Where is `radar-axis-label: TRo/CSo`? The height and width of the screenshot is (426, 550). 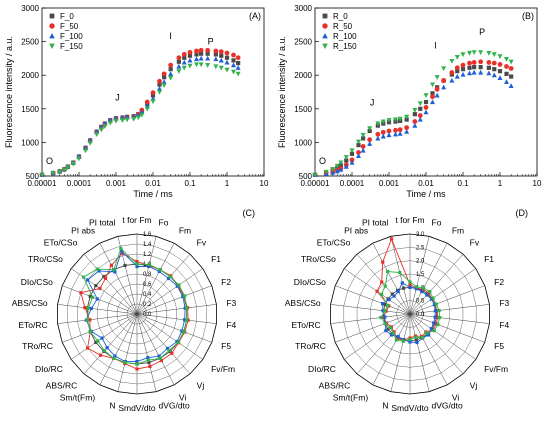 radar-axis-label: TRo/CSo is located at coordinates (45, 259).